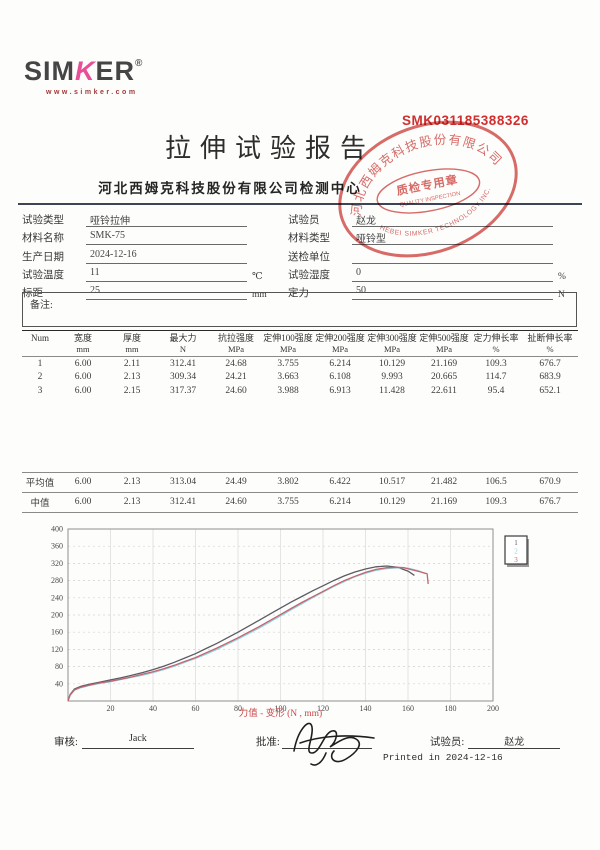 The height and width of the screenshot is (850, 600). What do you see at coordinates (323, 708) in the screenshot?
I see `x-tick-label: 120` at bounding box center [323, 708].